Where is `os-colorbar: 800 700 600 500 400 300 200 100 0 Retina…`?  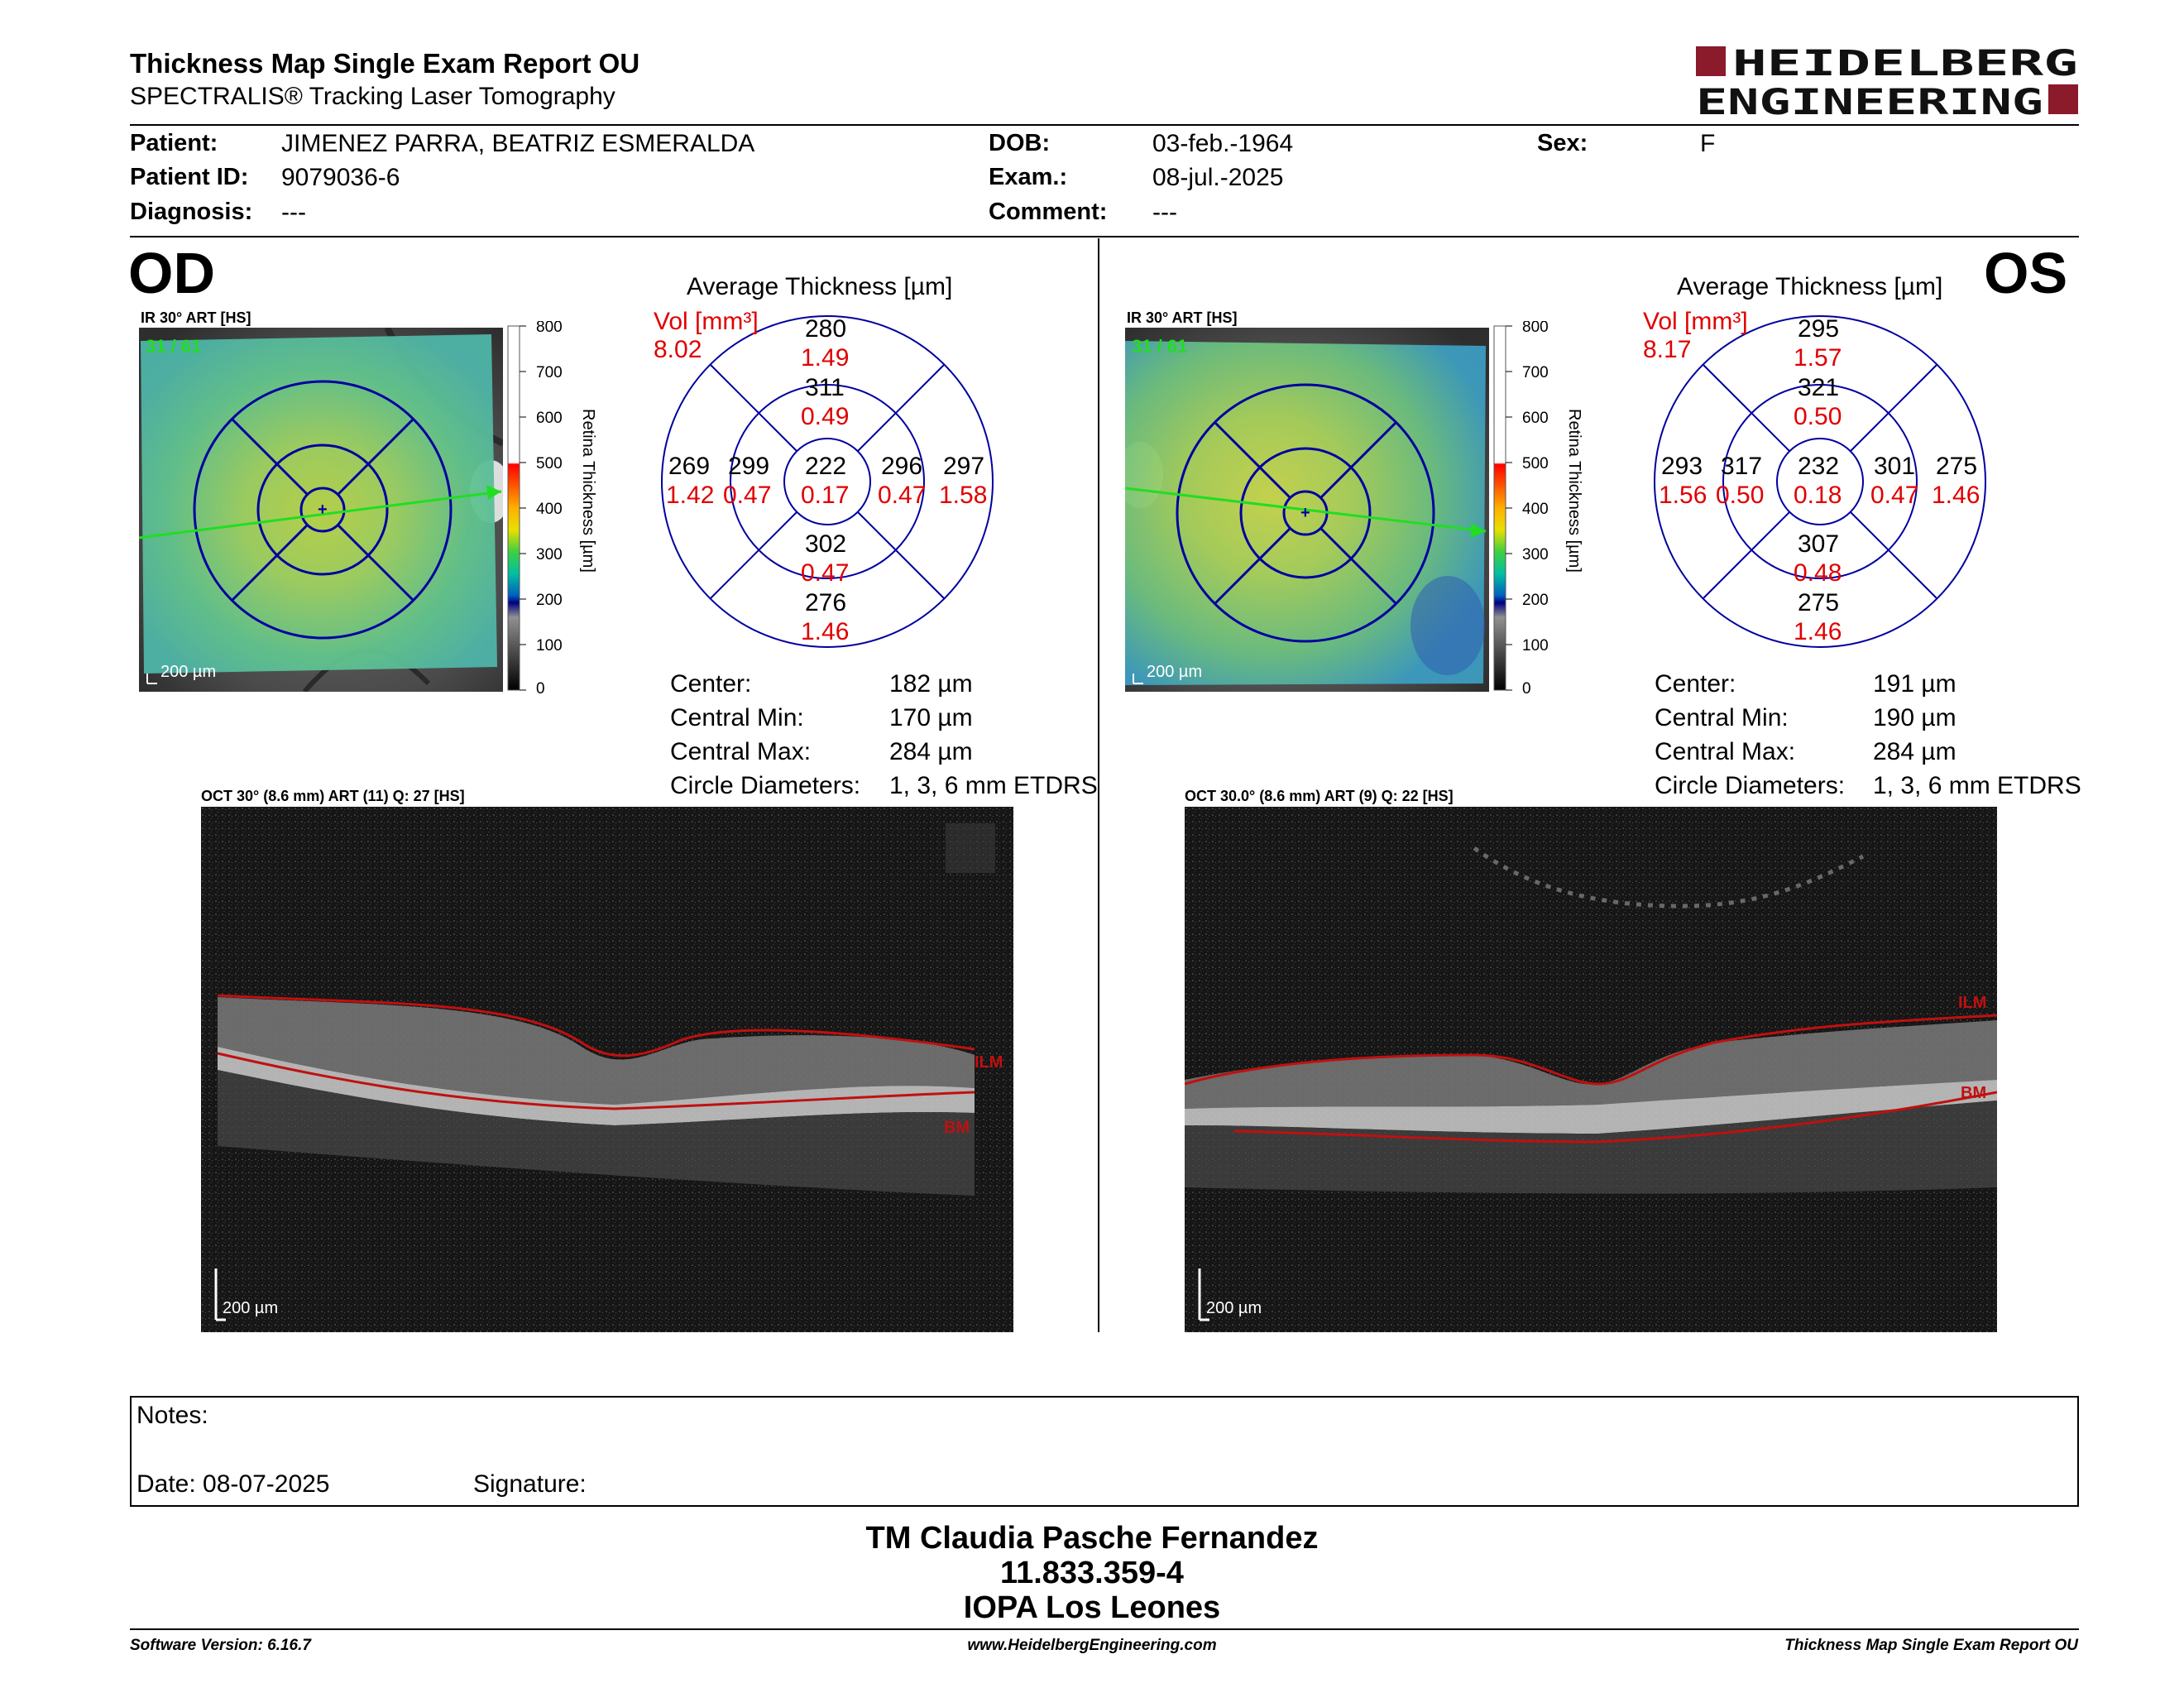 os-colorbar: 800 700 600 500 400 300 200 100 0 Retina… is located at coordinates (1550, 508).